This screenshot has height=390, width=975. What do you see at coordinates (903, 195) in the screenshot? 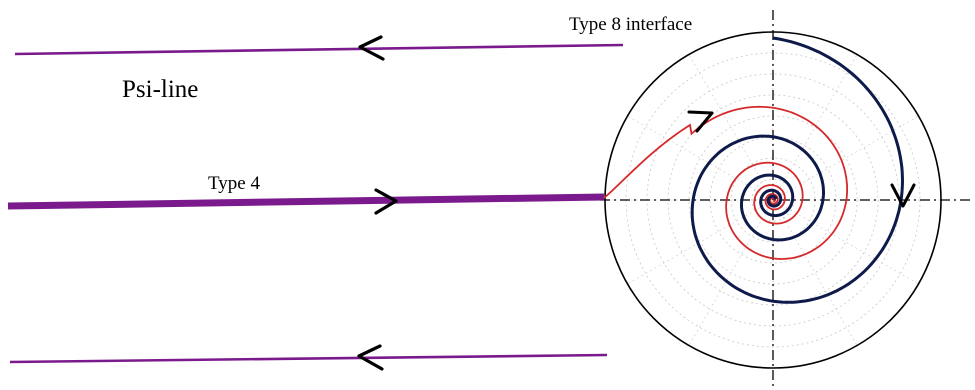
I see `arrow-dark-spiral-icon` at bounding box center [903, 195].